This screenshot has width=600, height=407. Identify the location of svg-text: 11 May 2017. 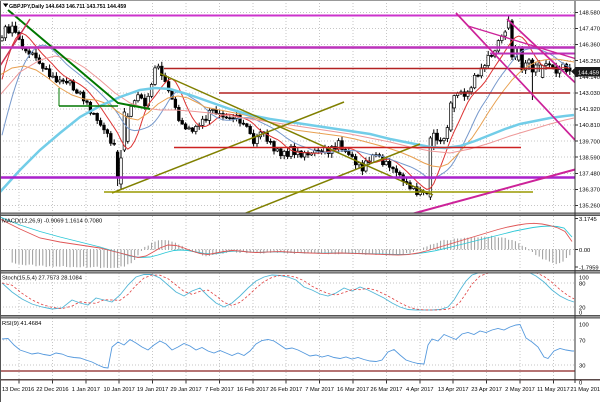
(553, 390).